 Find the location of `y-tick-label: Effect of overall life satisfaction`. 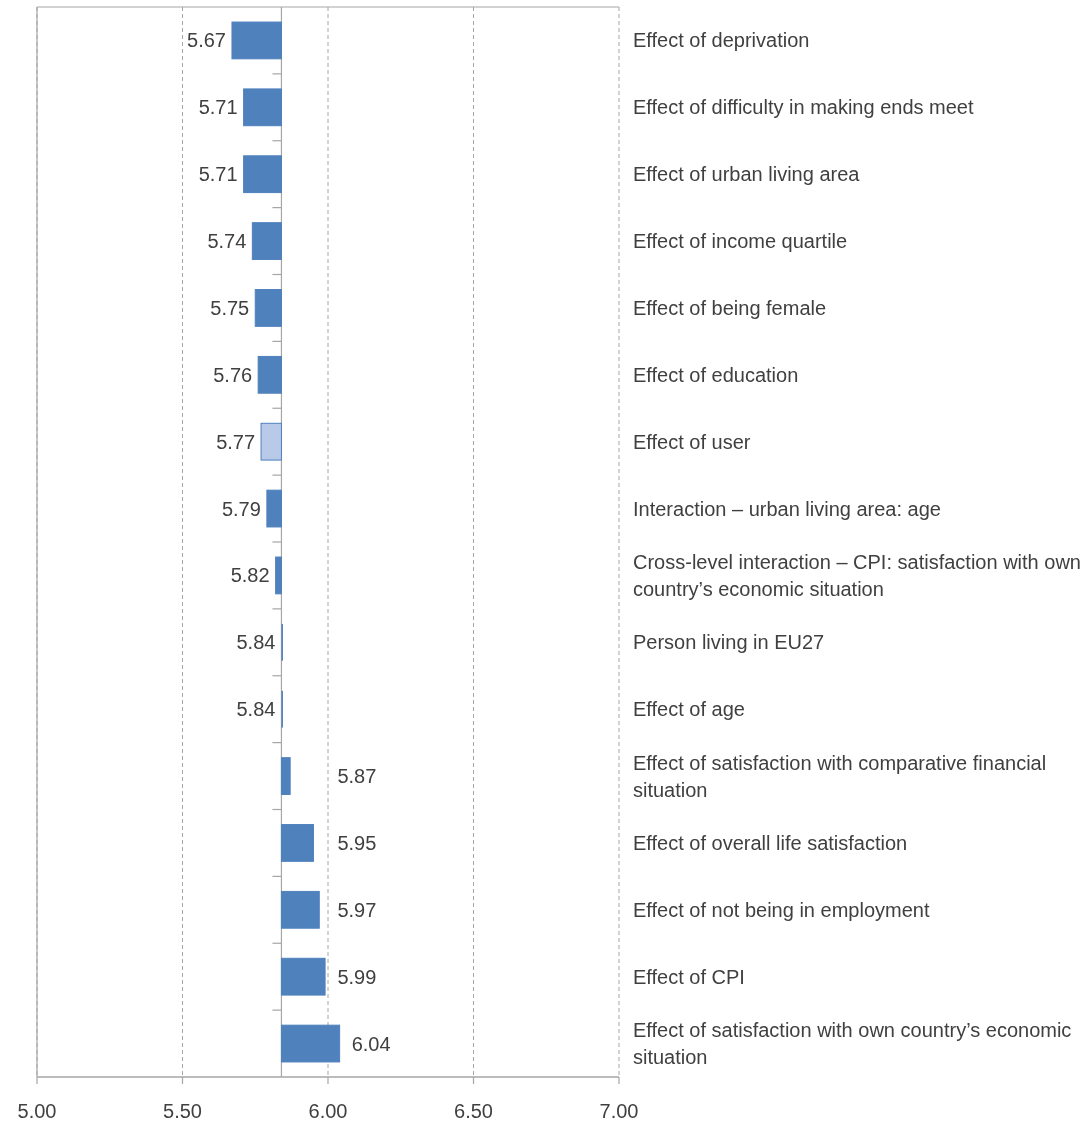

y-tick-label: Effect of overall life satisfaction is located at coordinates (770, 842).